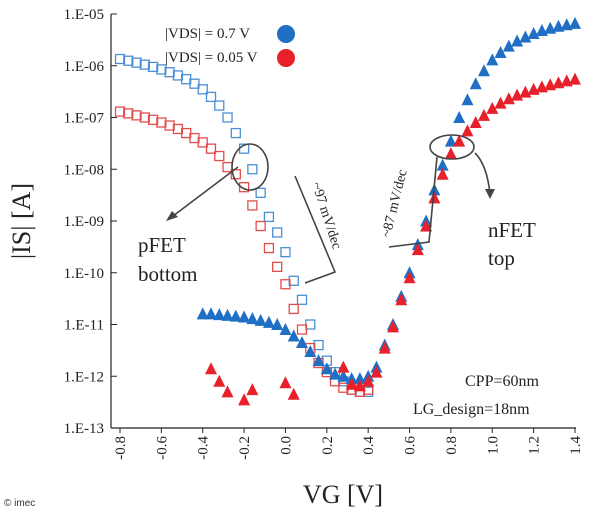  What do you see at coordinates (245, 448) in the screenshot?
I see `x-tick-label: -0.2` at bounding box center [245, 448].